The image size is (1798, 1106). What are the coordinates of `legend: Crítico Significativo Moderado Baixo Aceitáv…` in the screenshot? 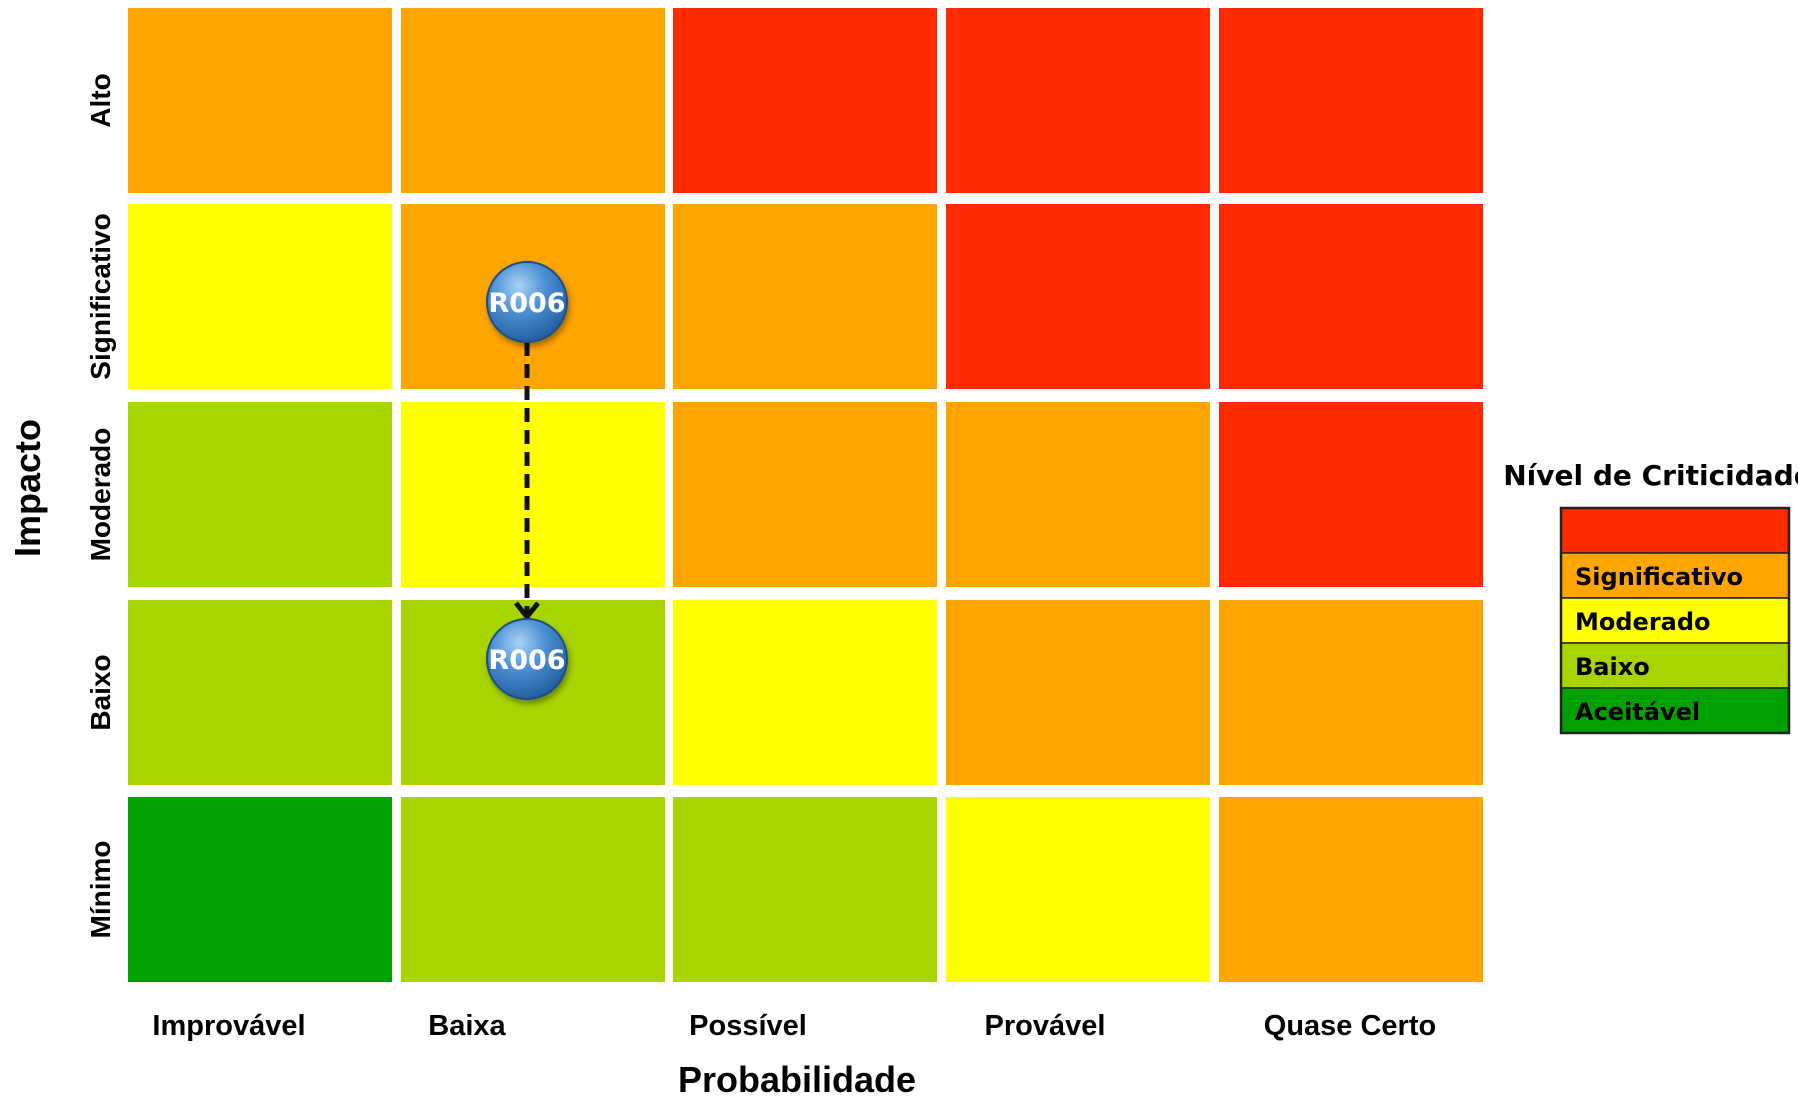 It's located at (1675, 620).